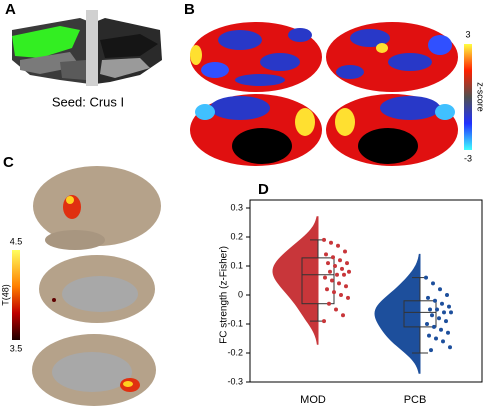 This screenshot has width=487, height=418. I want to click on y-tick-label: 0.2, so click(236, 236).